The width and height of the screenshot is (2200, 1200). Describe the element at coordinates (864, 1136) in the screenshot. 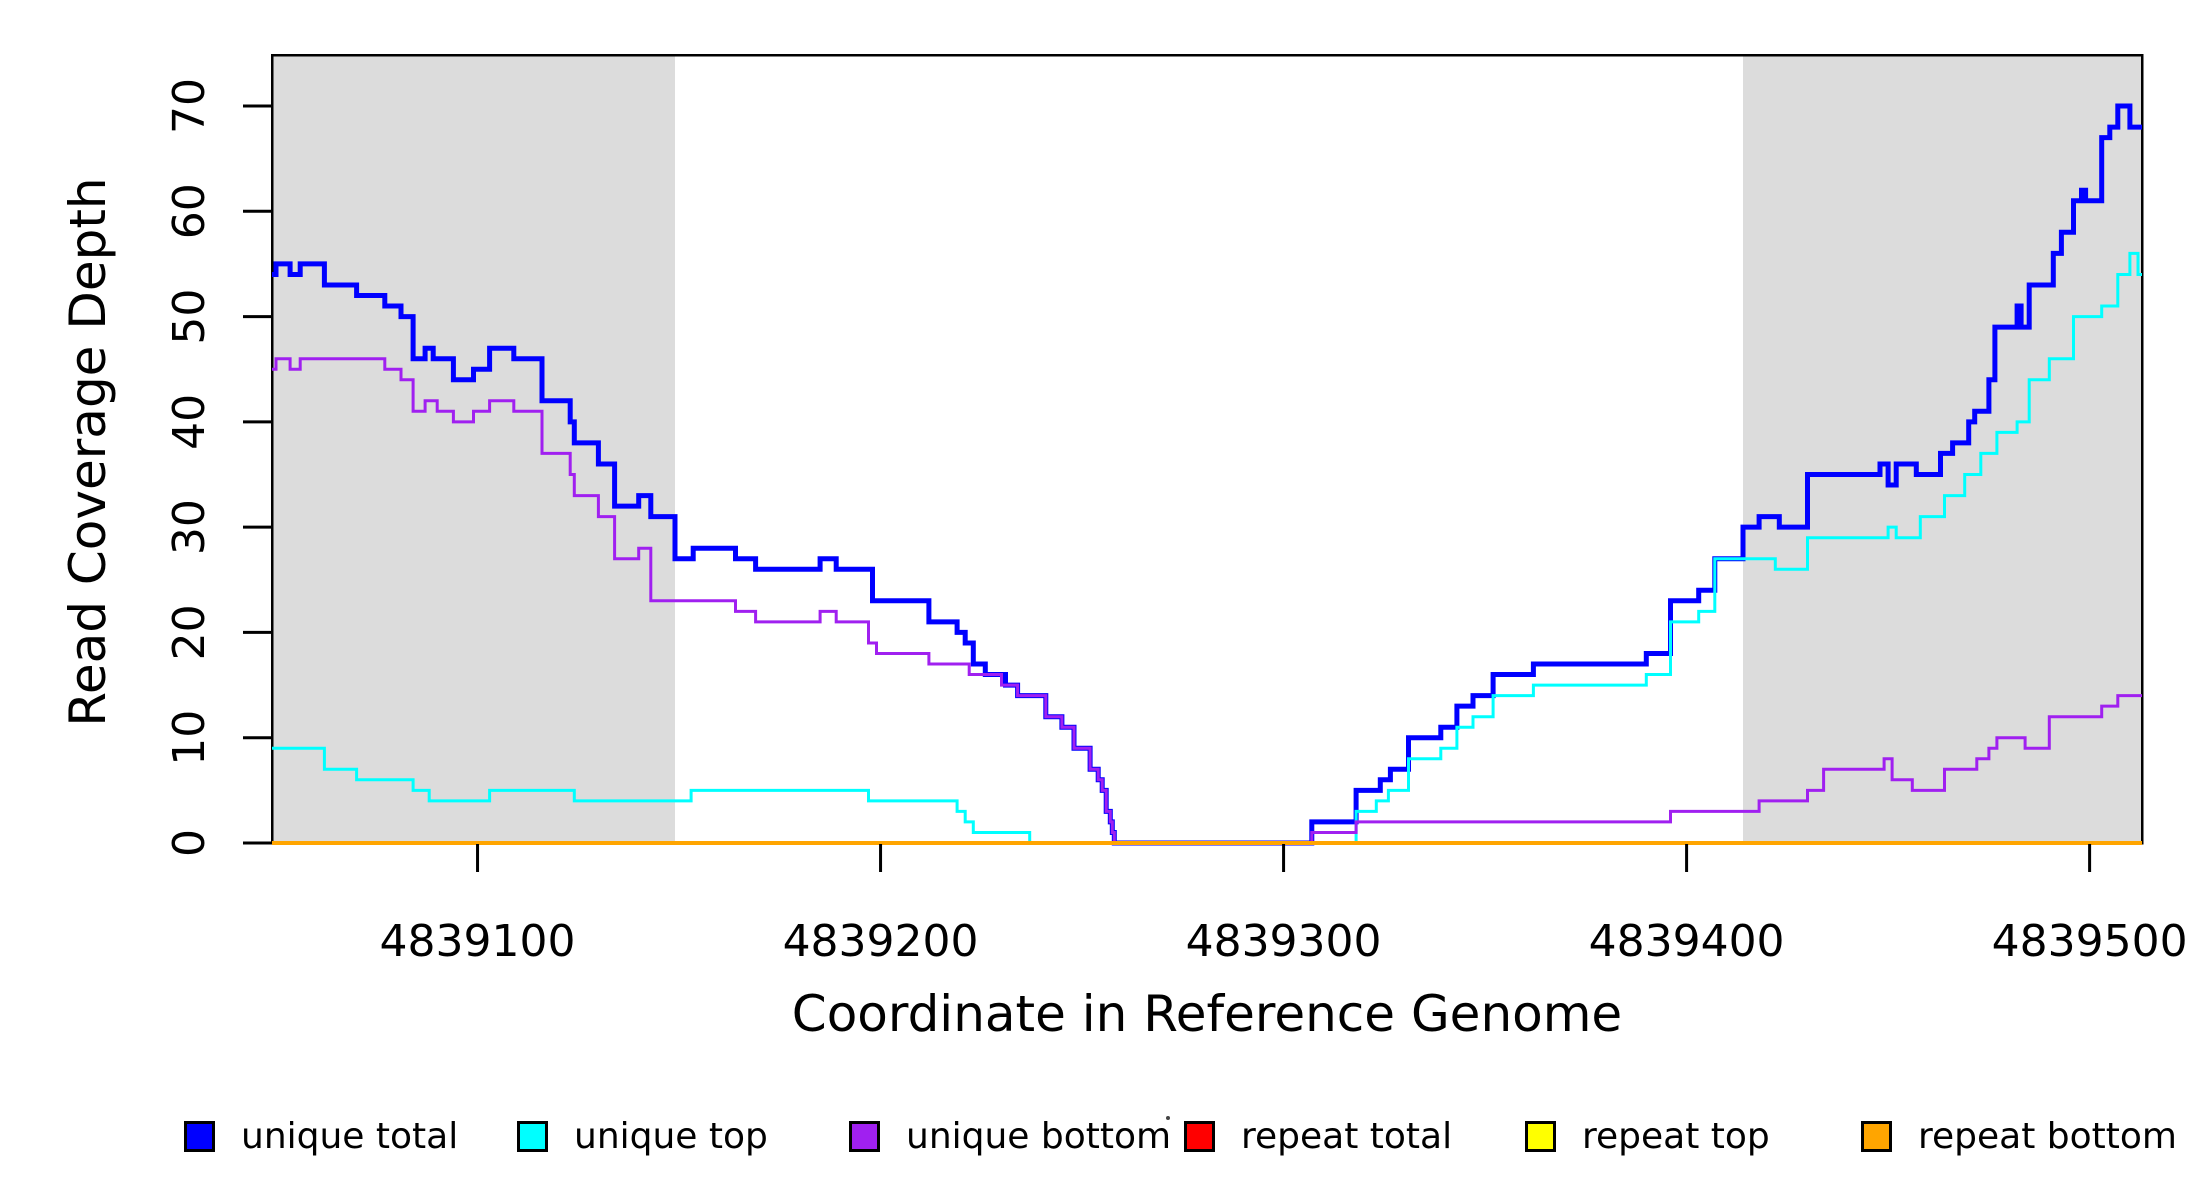

I see `legend-swatch-unique-bottom` at that location.